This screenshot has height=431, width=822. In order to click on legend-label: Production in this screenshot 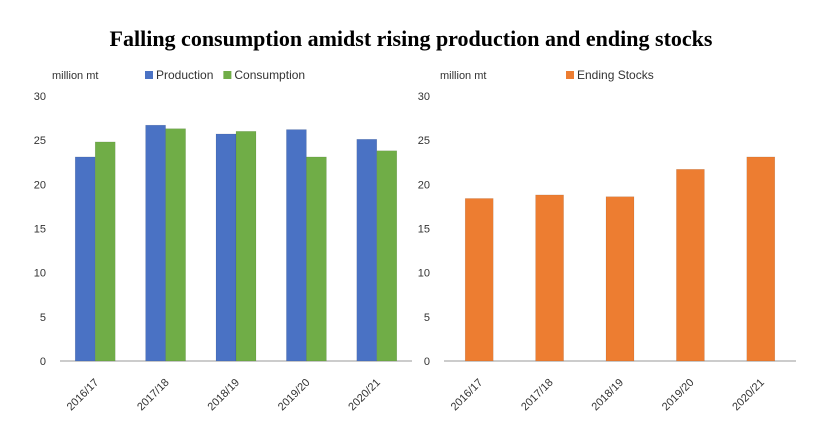, I will do `click(184, 75)`.